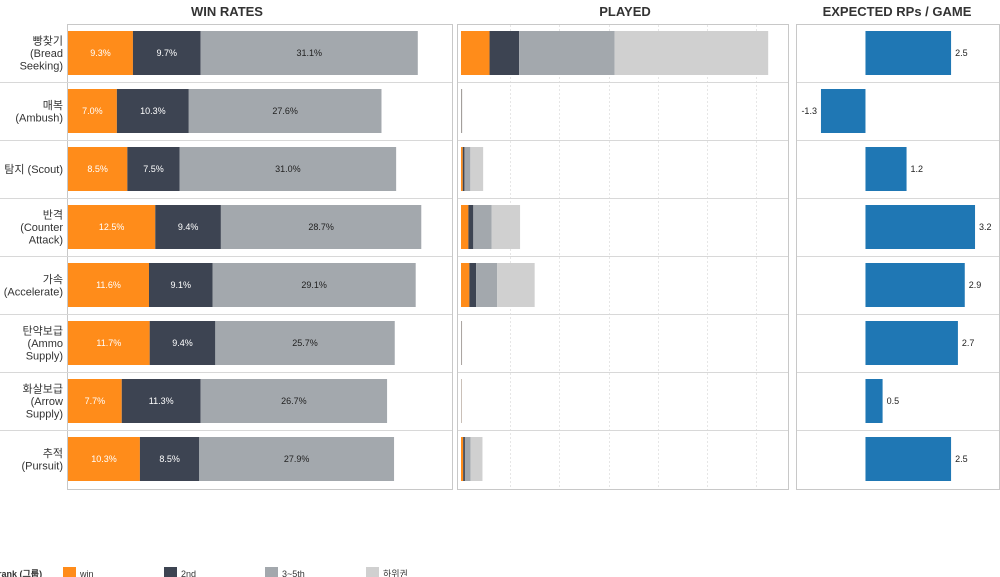  I want to click on win-rate-label-win: 7.7%, so click(95, 401).